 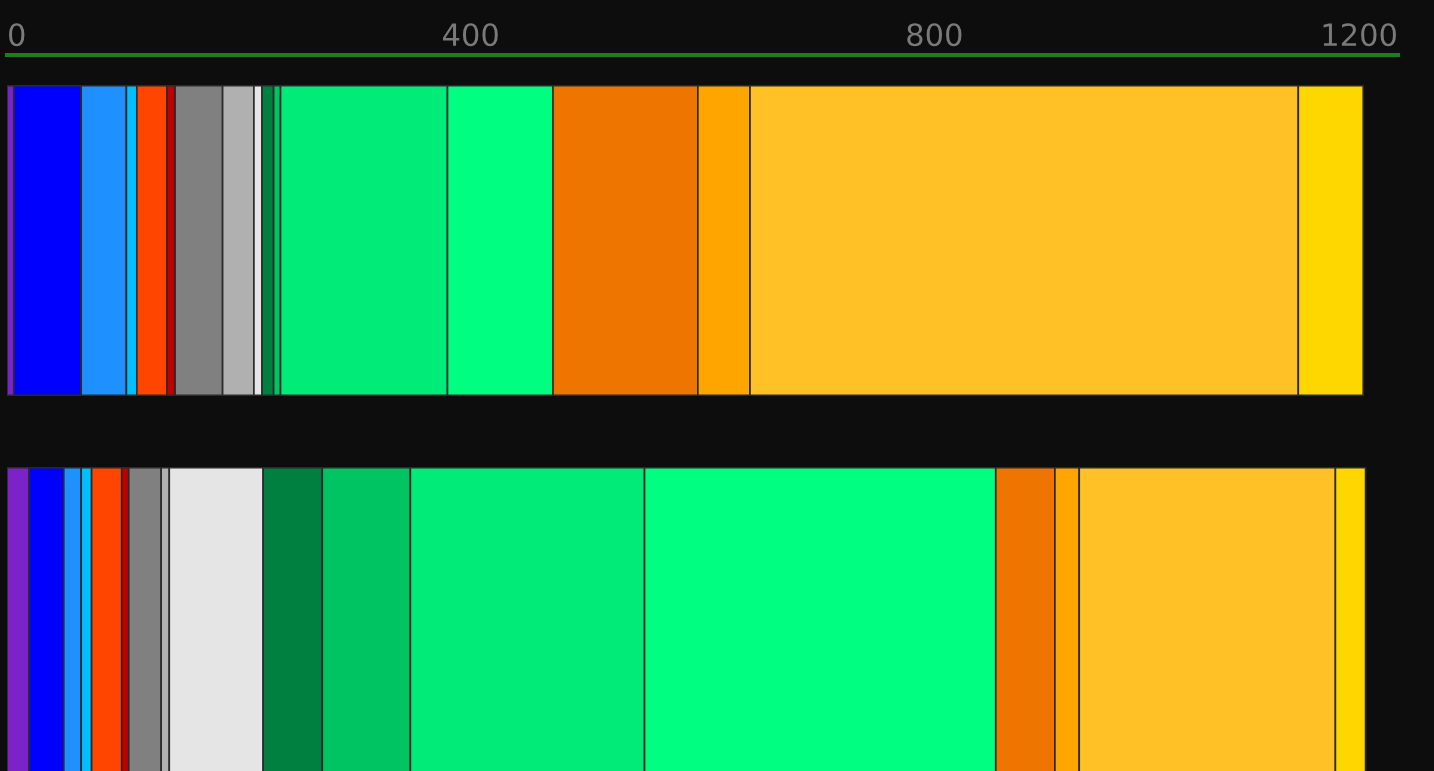 What do you see at coordinates (934, 35) in the screenshot?
I see `x-tick-label: 800` at bounding box center [934, 35].